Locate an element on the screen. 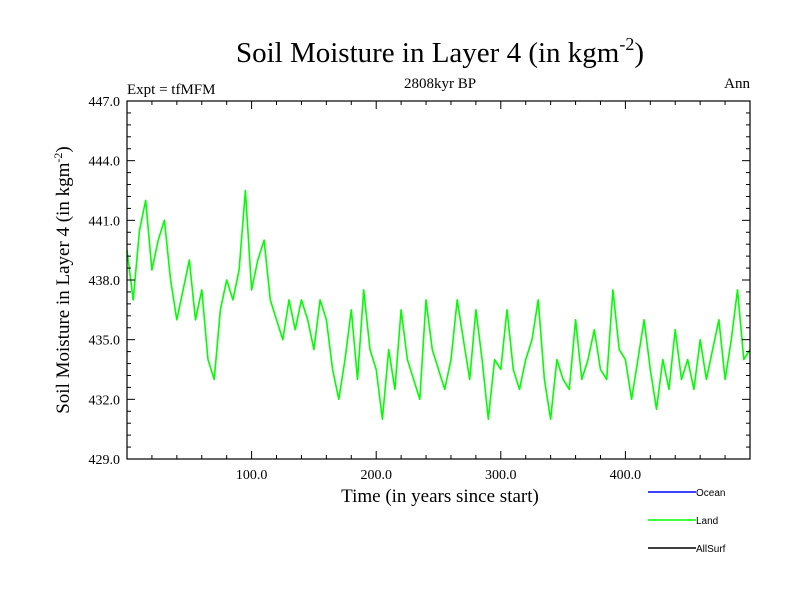 The height and width of the screenshot is (600, 800). y-tick-label: 432.0 is located at coordinates (105, 400).